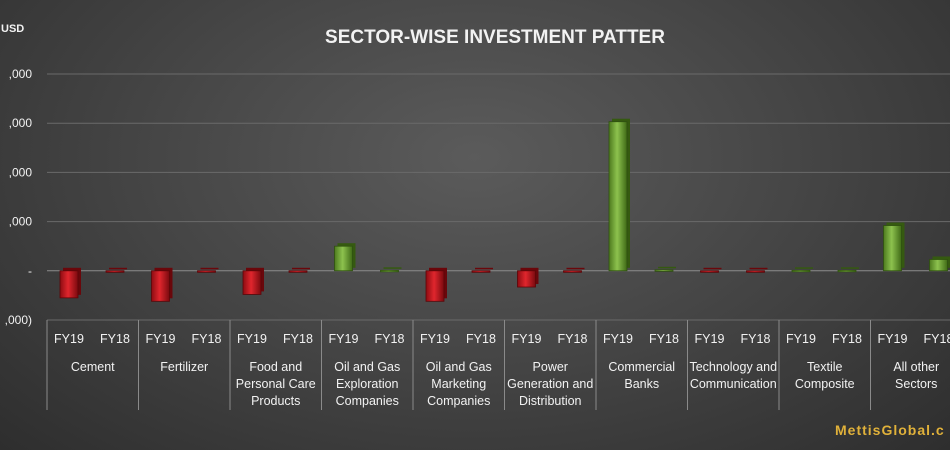 Image resolution: width=950 pixels, height=450 pixels. What do you see at coordinates (18, 320) in the screenshot?
I see `y-tick-label: ,000)` at bounding box center [18, 320].